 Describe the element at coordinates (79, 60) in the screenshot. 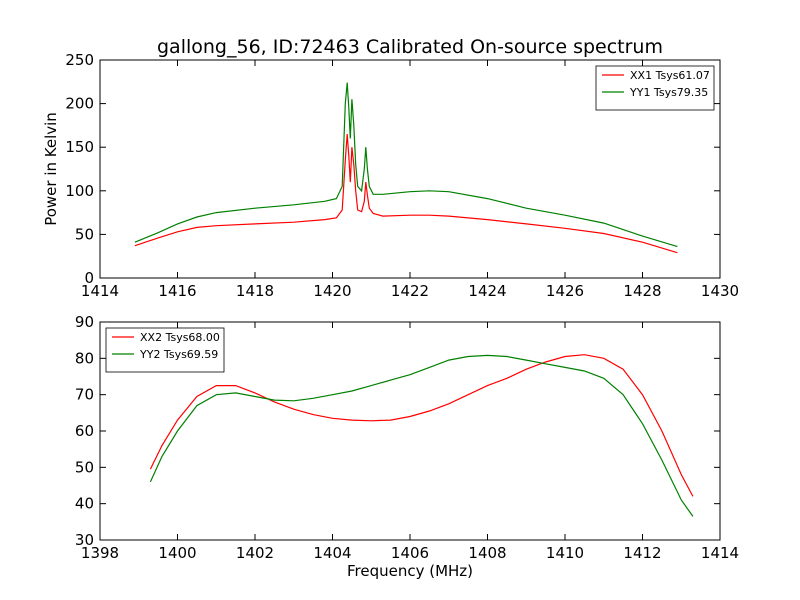

I see `y-tick-label: 250` at that location.